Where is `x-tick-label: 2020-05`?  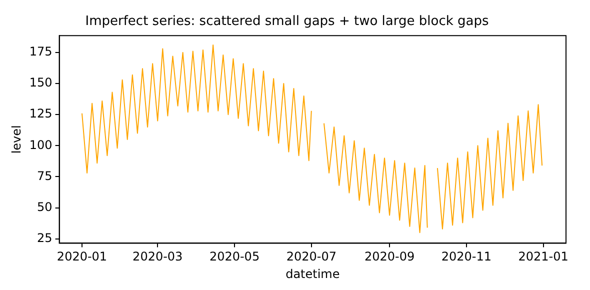 x-tick-label: 2020-05 is located at coordinates (234, 257).